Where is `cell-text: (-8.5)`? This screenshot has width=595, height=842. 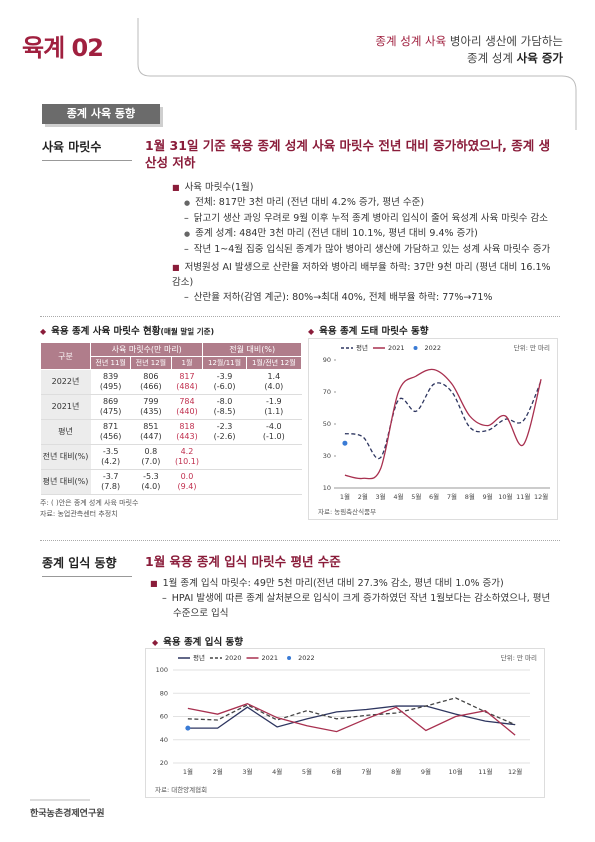 cell-text: (-8.5) is located at coordinates (224, 411).